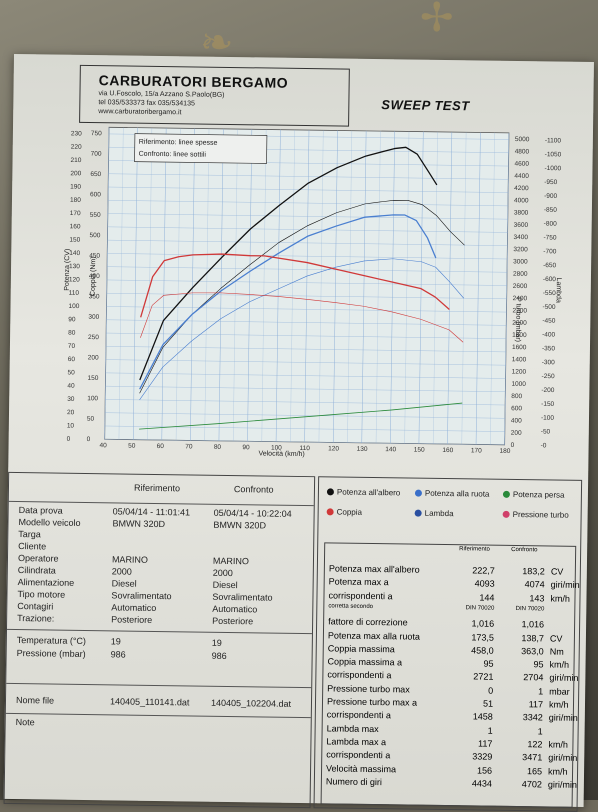  I want to click on stat-conf: 122, so click(535, 744).